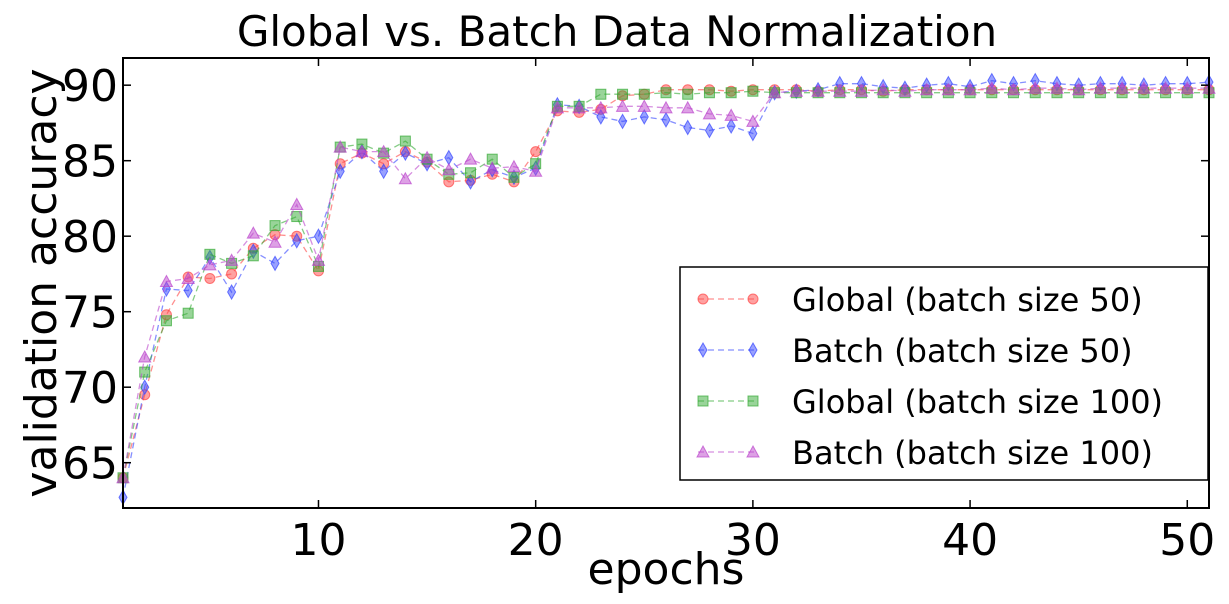  I want to click on legend-item-2: Batch (batch size 50), so click(915, 351).